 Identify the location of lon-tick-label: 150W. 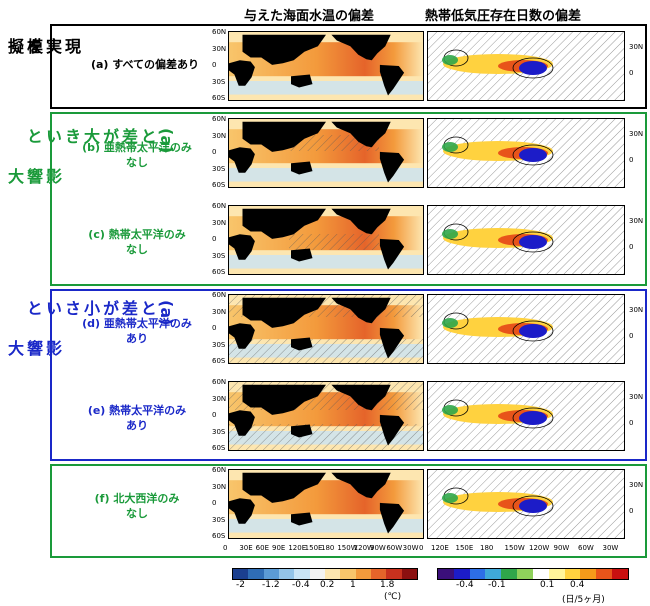
(514, 548).